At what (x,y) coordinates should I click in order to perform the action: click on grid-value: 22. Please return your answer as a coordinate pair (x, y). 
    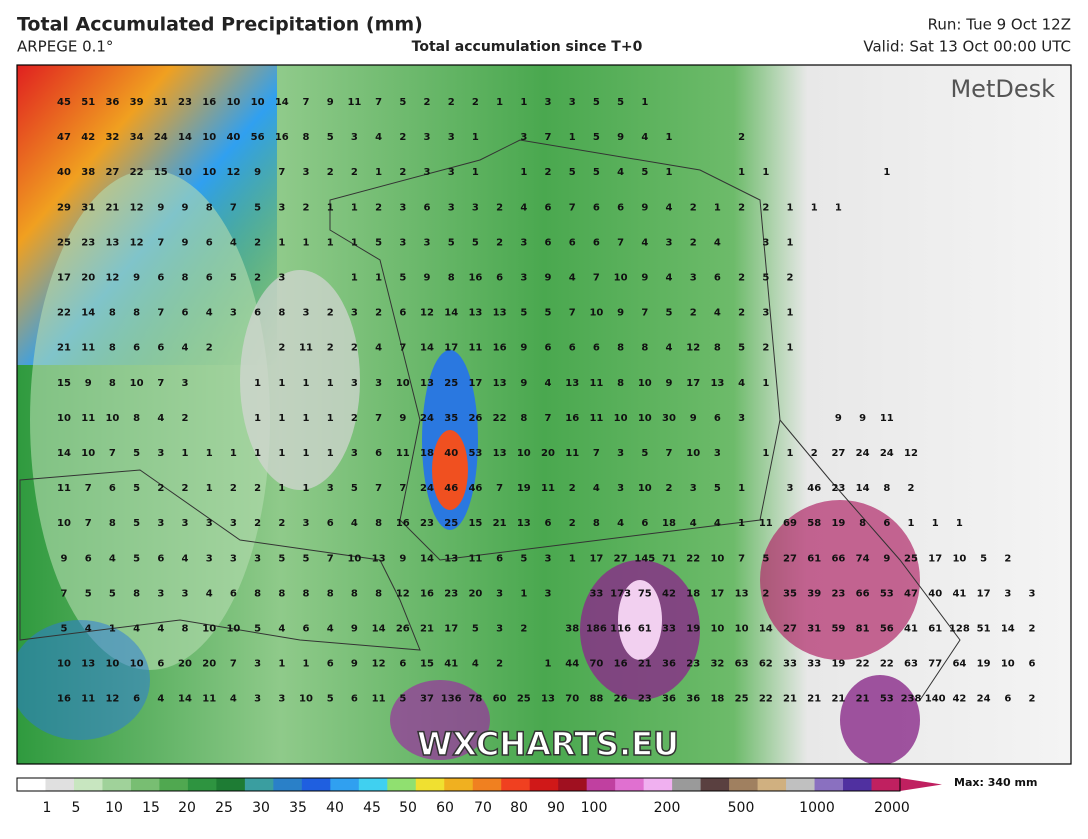
    Looking at the image, I should click on (137, 172).